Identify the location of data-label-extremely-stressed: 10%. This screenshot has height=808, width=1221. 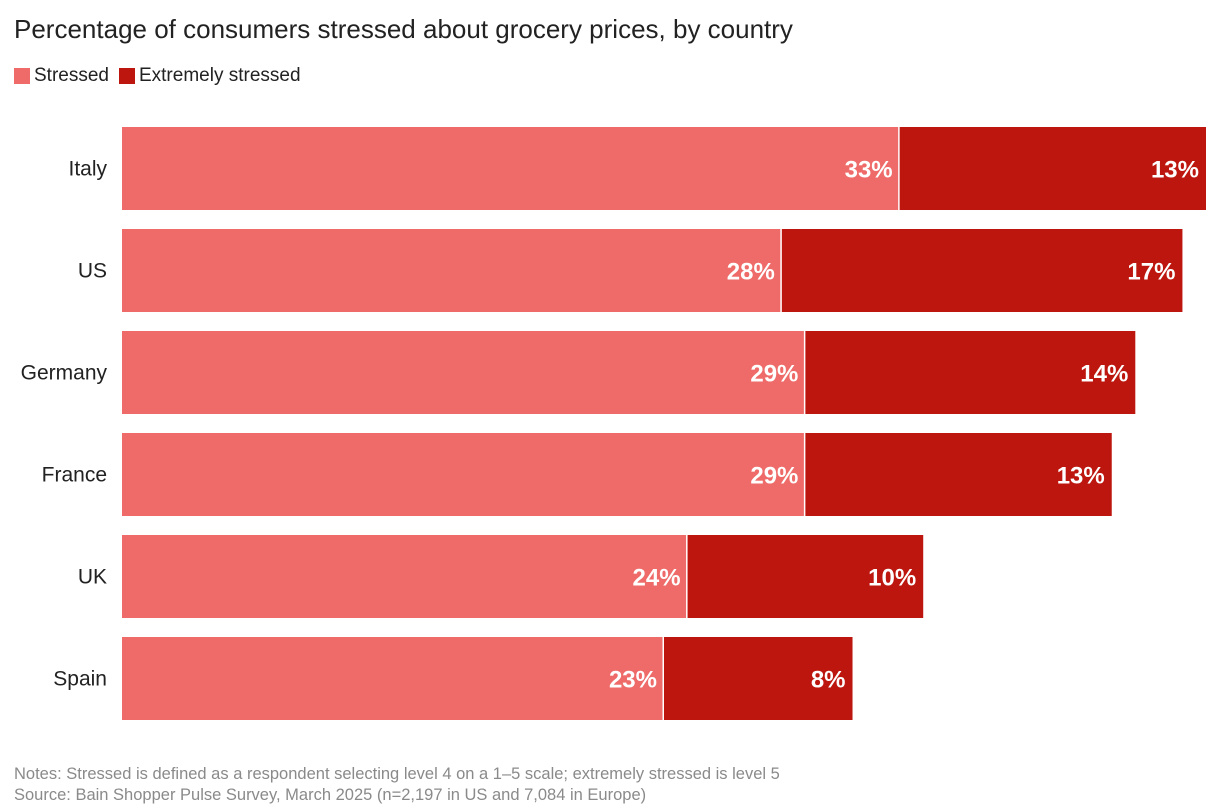
(892, 578).